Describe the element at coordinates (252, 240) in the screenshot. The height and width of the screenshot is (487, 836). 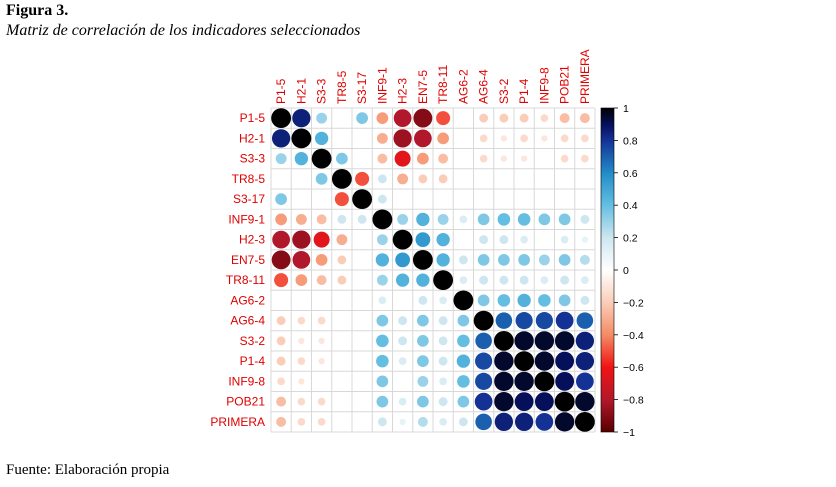
I see `row-label: H2-3` at that location.